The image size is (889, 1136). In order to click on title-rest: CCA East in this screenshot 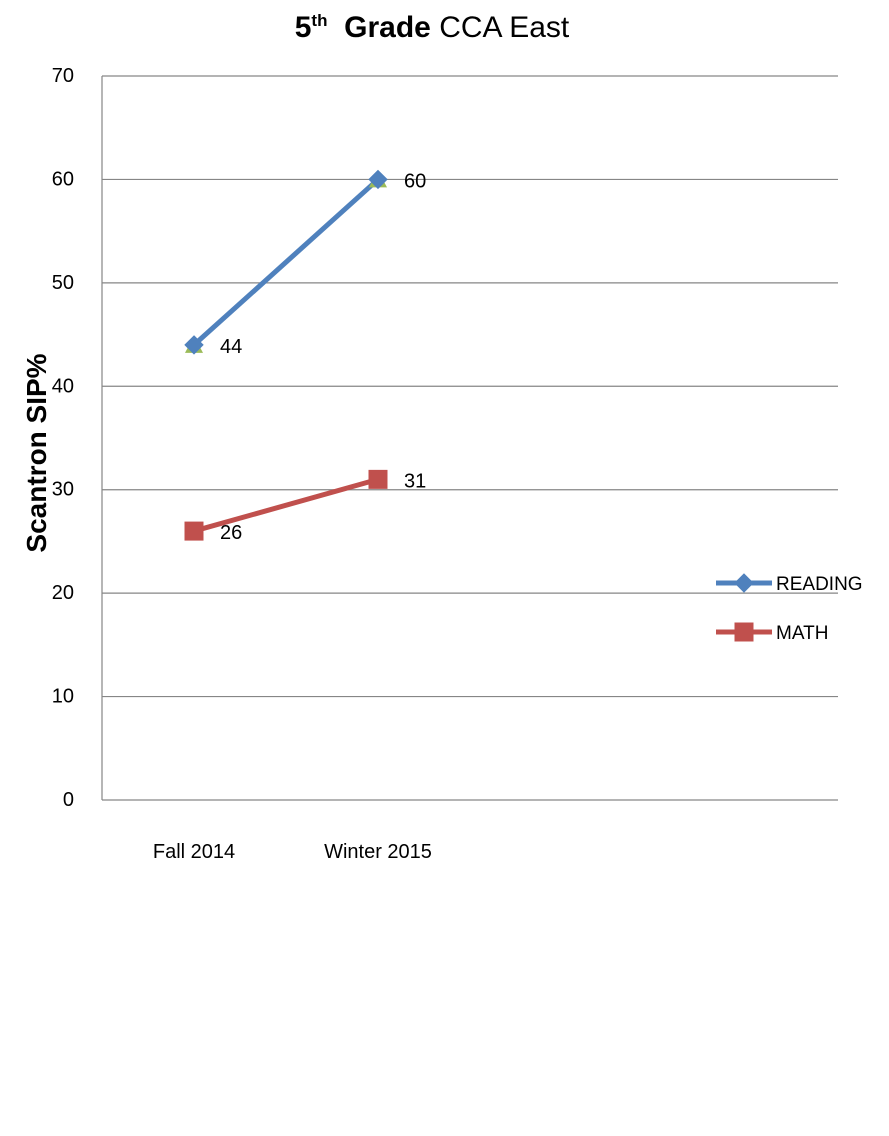, I will do `click(504, 27)`.